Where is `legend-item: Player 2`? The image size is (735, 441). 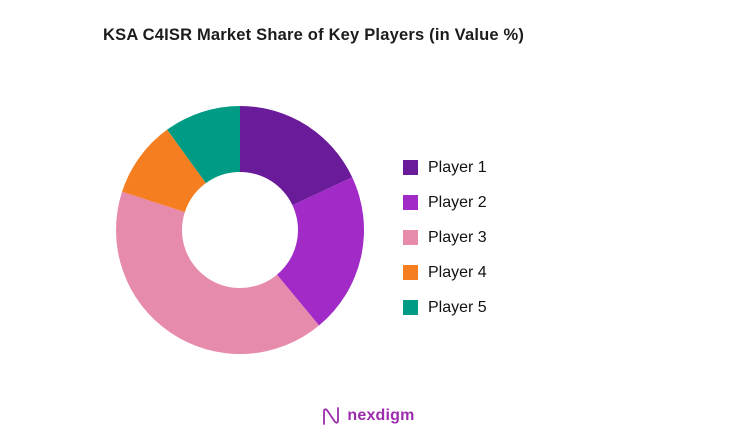
legend-item: Player 2 is located at coordinates (445, 202).